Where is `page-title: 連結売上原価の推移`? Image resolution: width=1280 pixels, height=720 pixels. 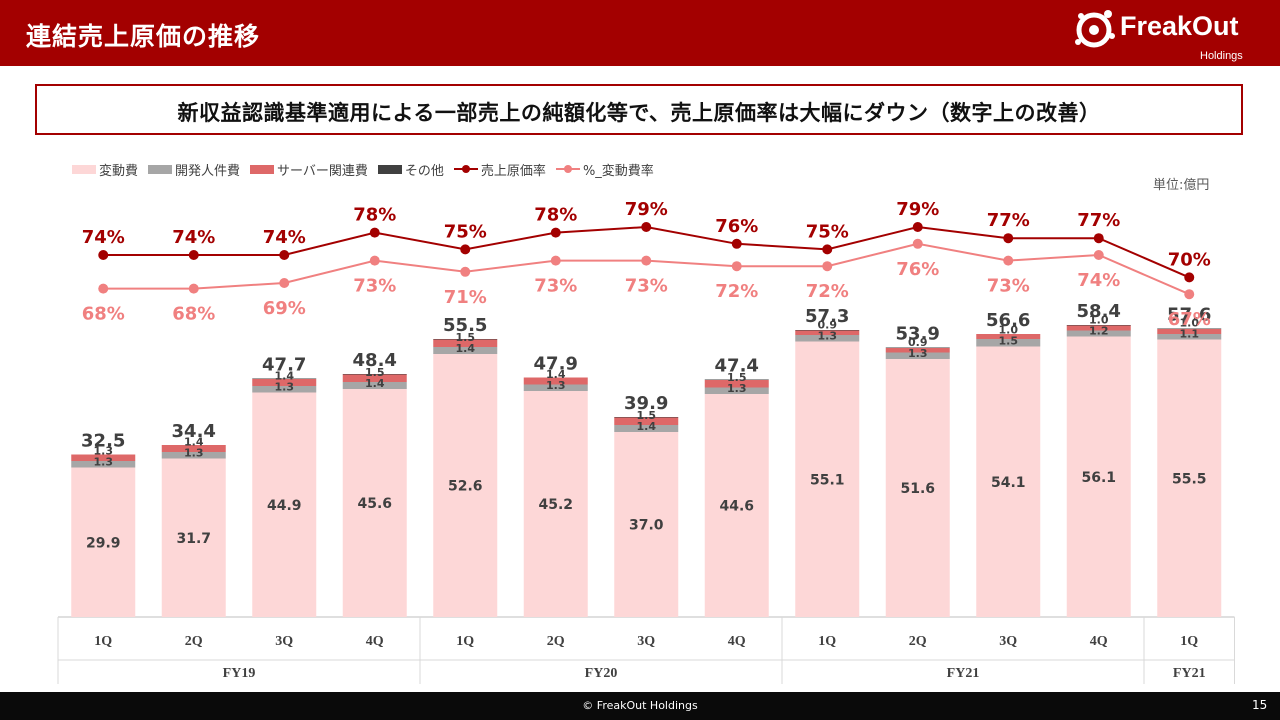
page-title: 連結売上原価の推移 is located at coordinates (143, 36).